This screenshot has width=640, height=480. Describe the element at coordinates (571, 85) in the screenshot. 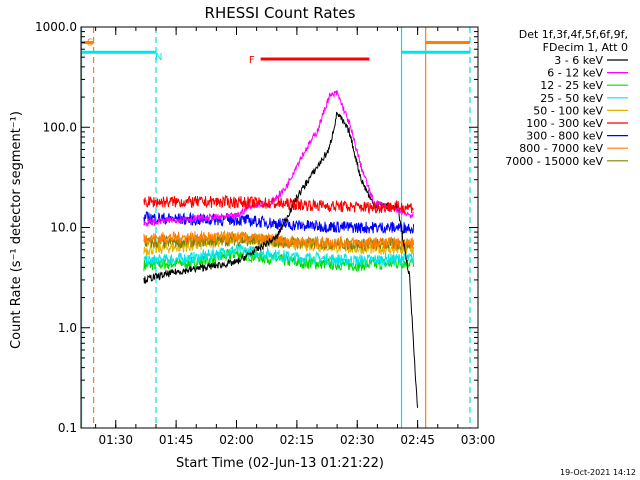

I see `legend-label: 12 - 25 keV` at that location.